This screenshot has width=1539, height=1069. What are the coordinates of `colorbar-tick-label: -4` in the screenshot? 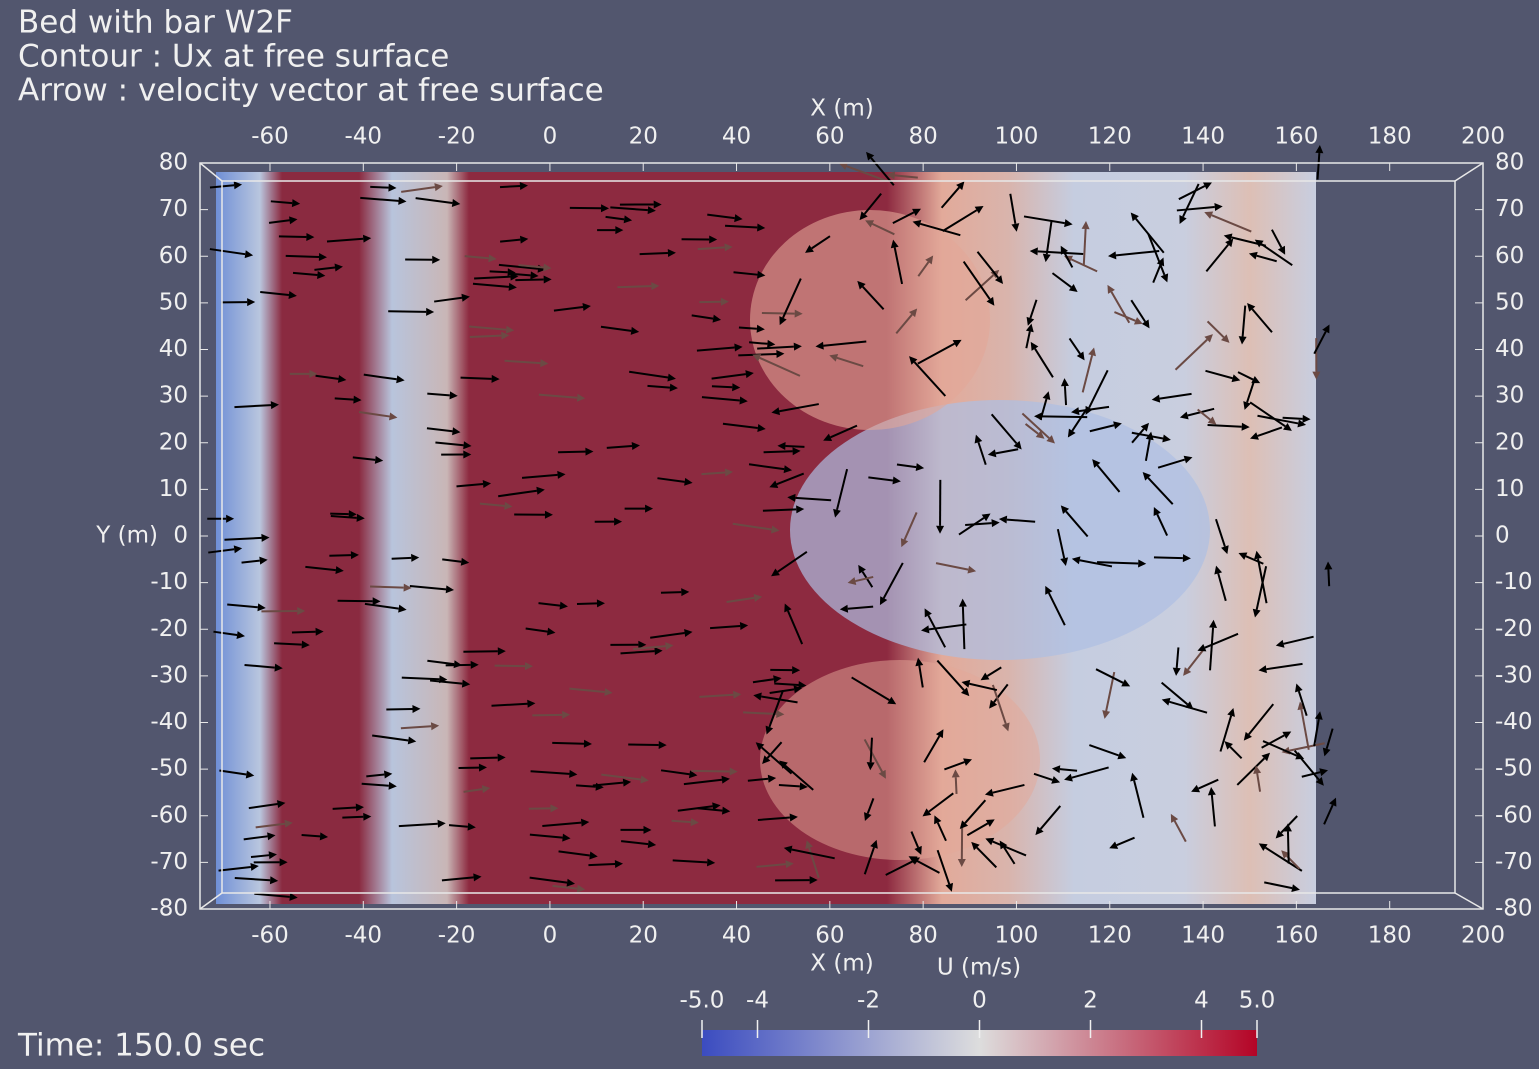 It's located at (757, 1001).